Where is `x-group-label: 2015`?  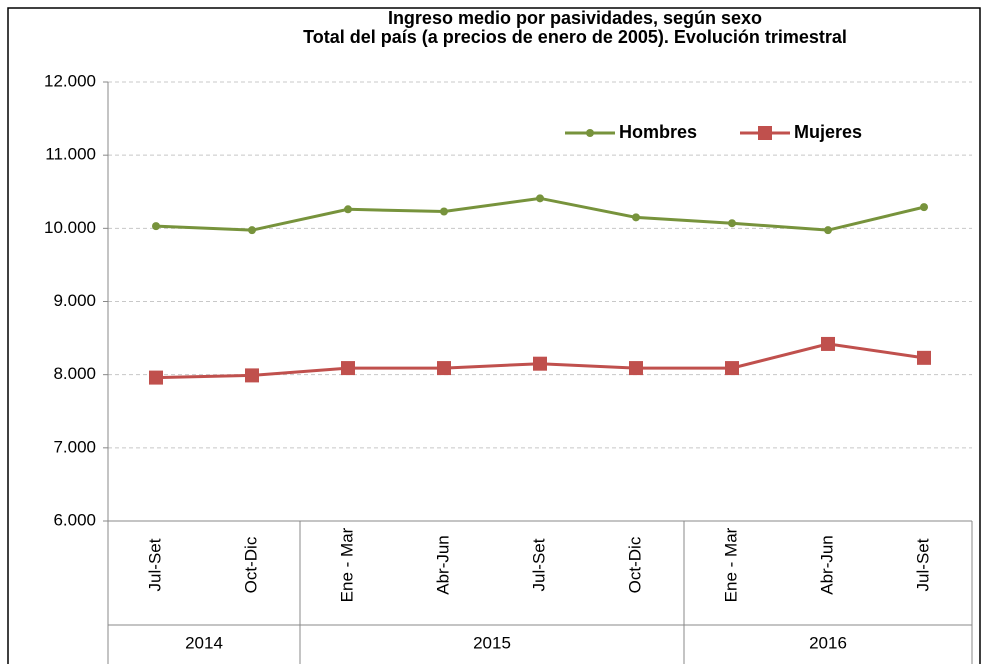
x-group-label: 2015 is located at coordinates (492, 642).